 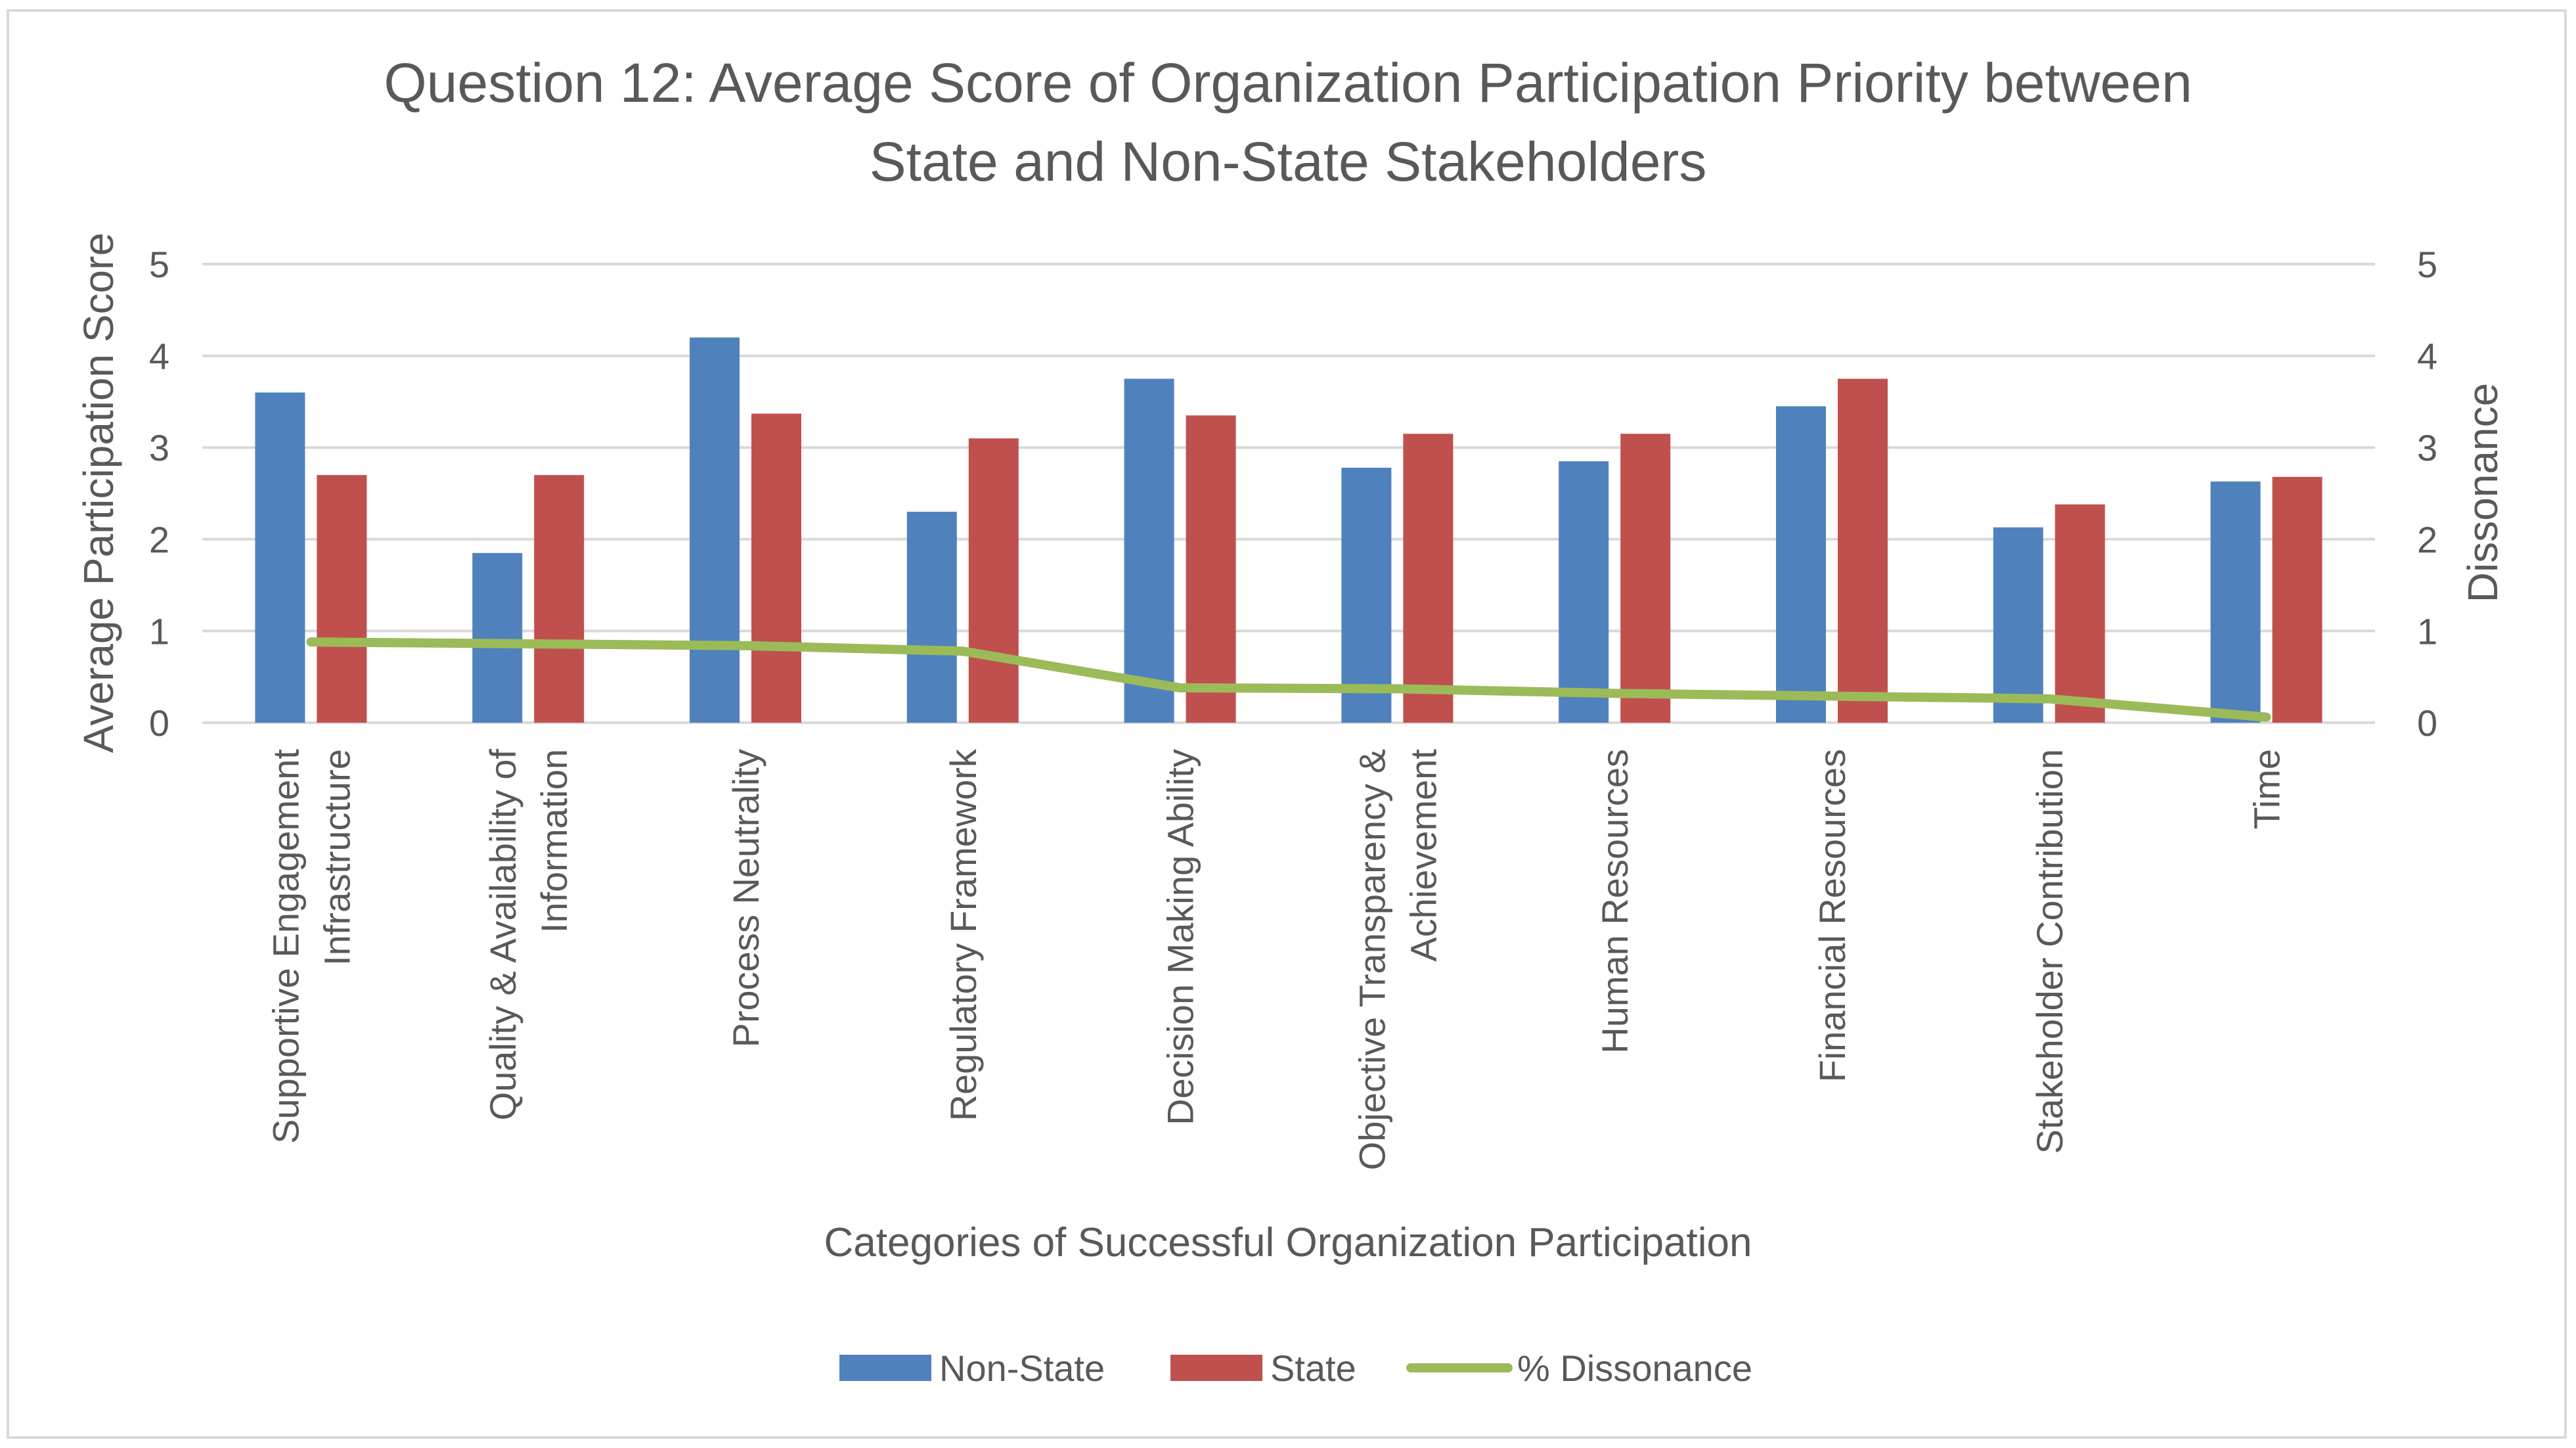 I want to click on legend-label: State, so click(x=1313, y=1368).